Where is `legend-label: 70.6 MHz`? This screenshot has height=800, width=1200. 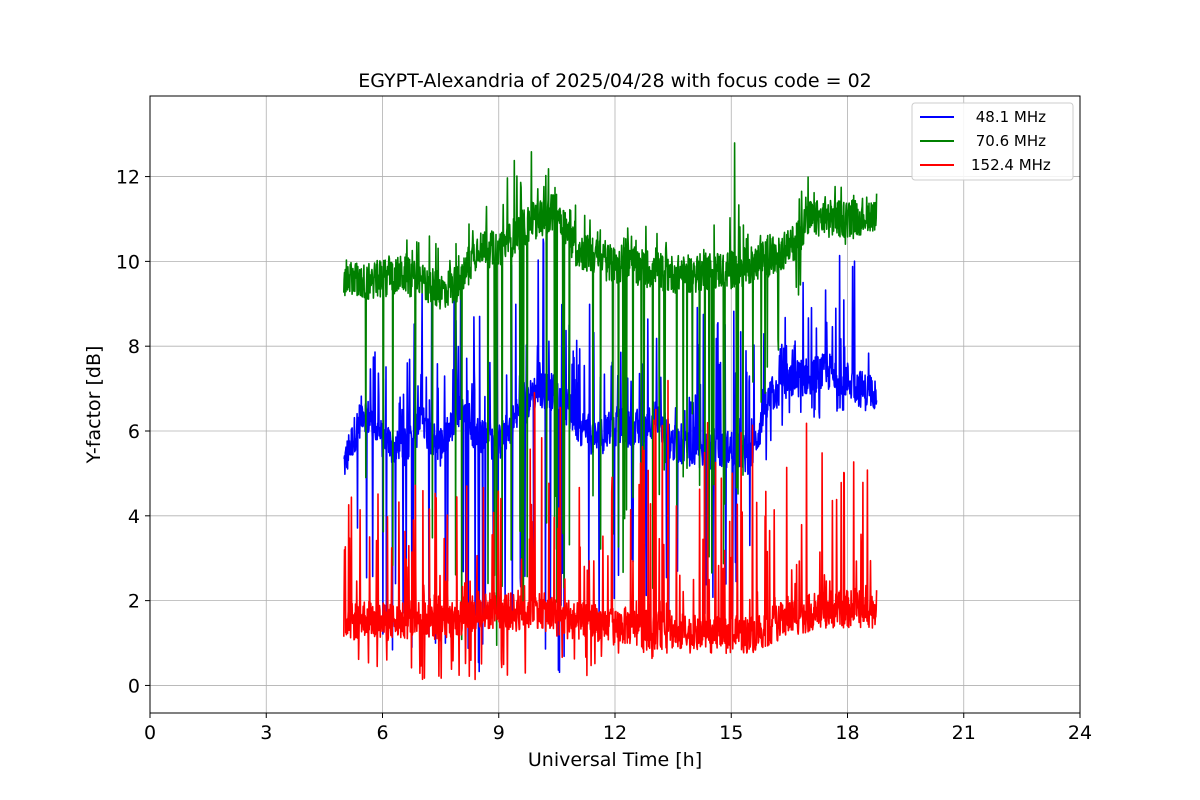
legend-label: 70.6 MHz is located at coordinates (1008, 141).